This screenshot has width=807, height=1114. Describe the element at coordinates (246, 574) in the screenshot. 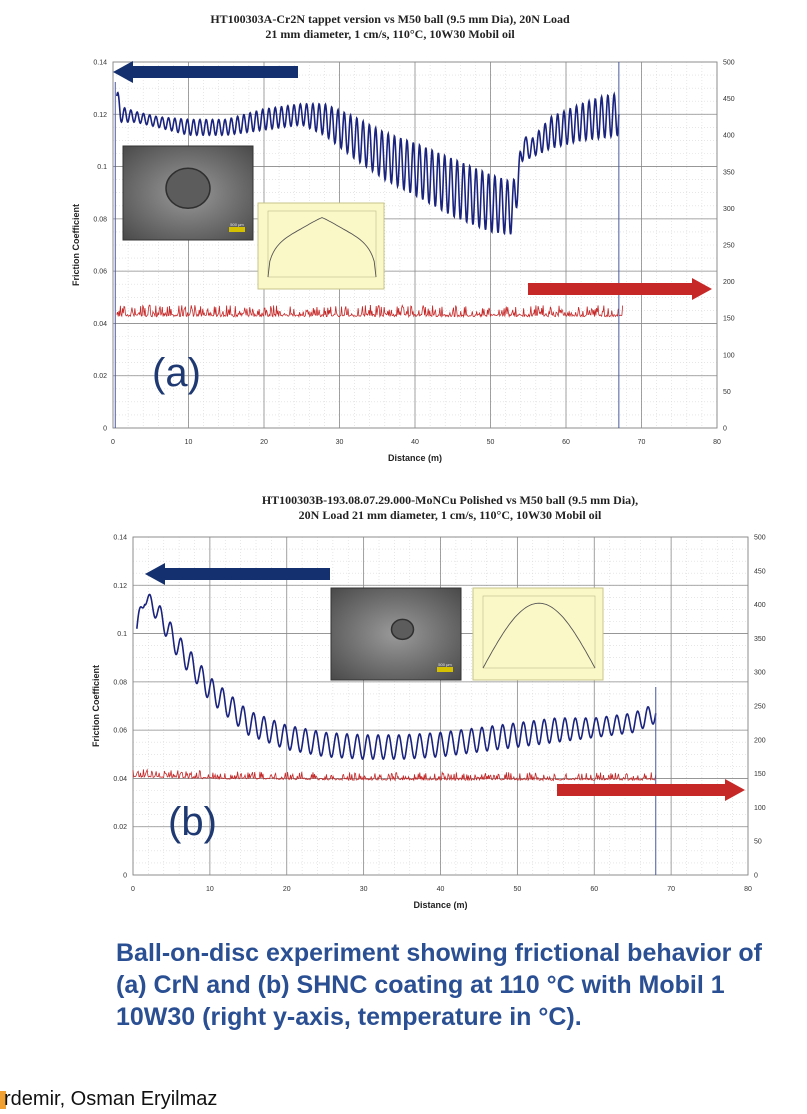

I see `chart-b-left-arrow-body` at that location.